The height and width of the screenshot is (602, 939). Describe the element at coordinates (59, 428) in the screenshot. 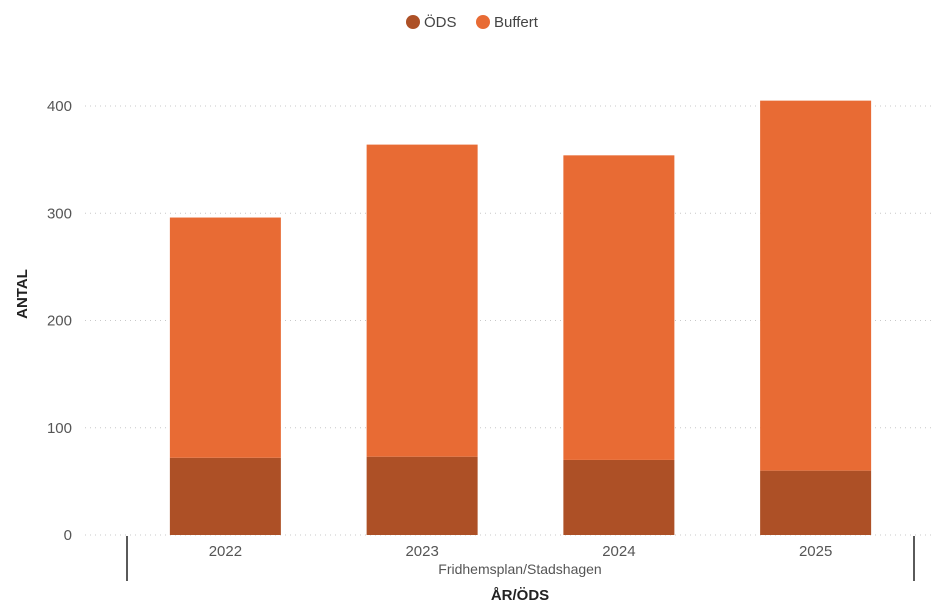

I see `y-tick-label: 100` at that location.